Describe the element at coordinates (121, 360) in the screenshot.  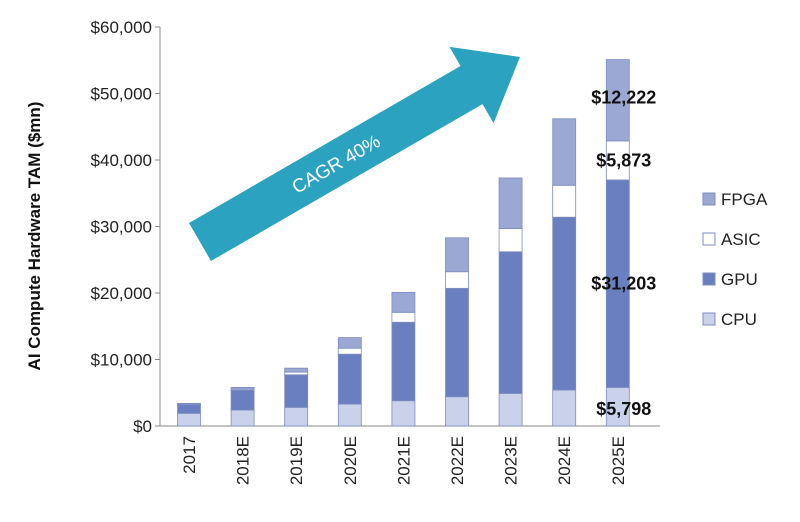
I see `y-tick-label: $10,000` at that location.